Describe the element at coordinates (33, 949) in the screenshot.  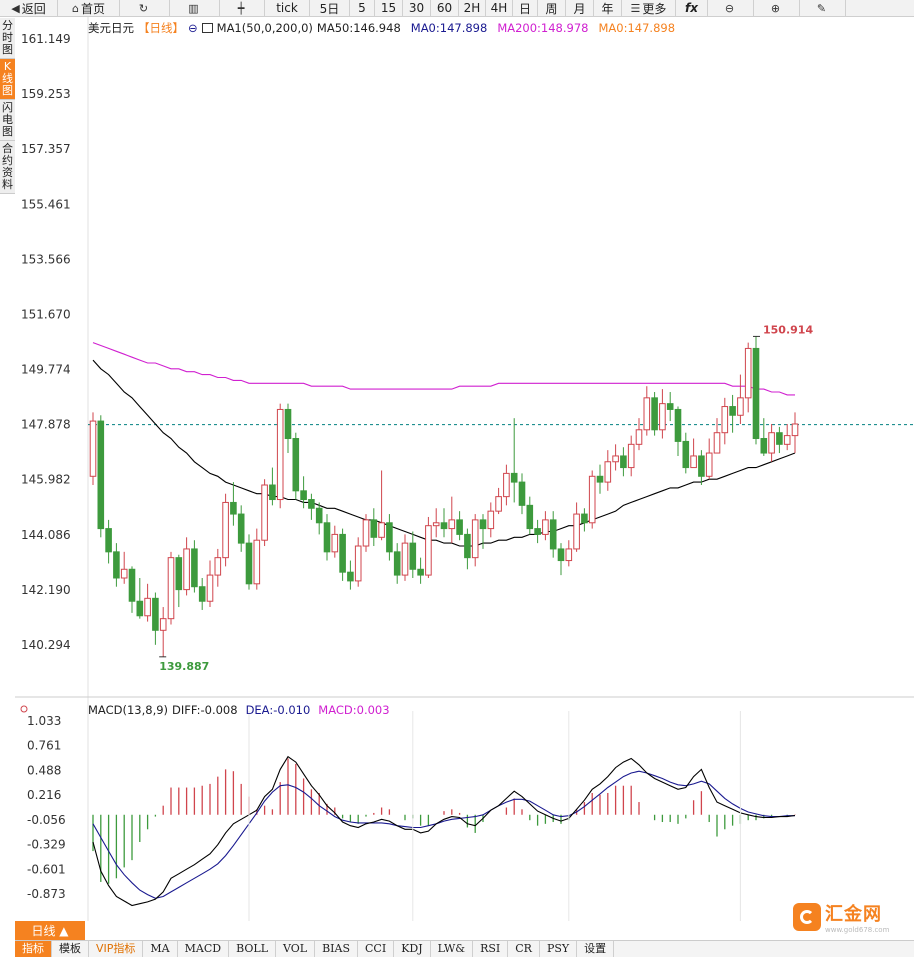
I see `bottom-tab-indicators: 指标` at that location.